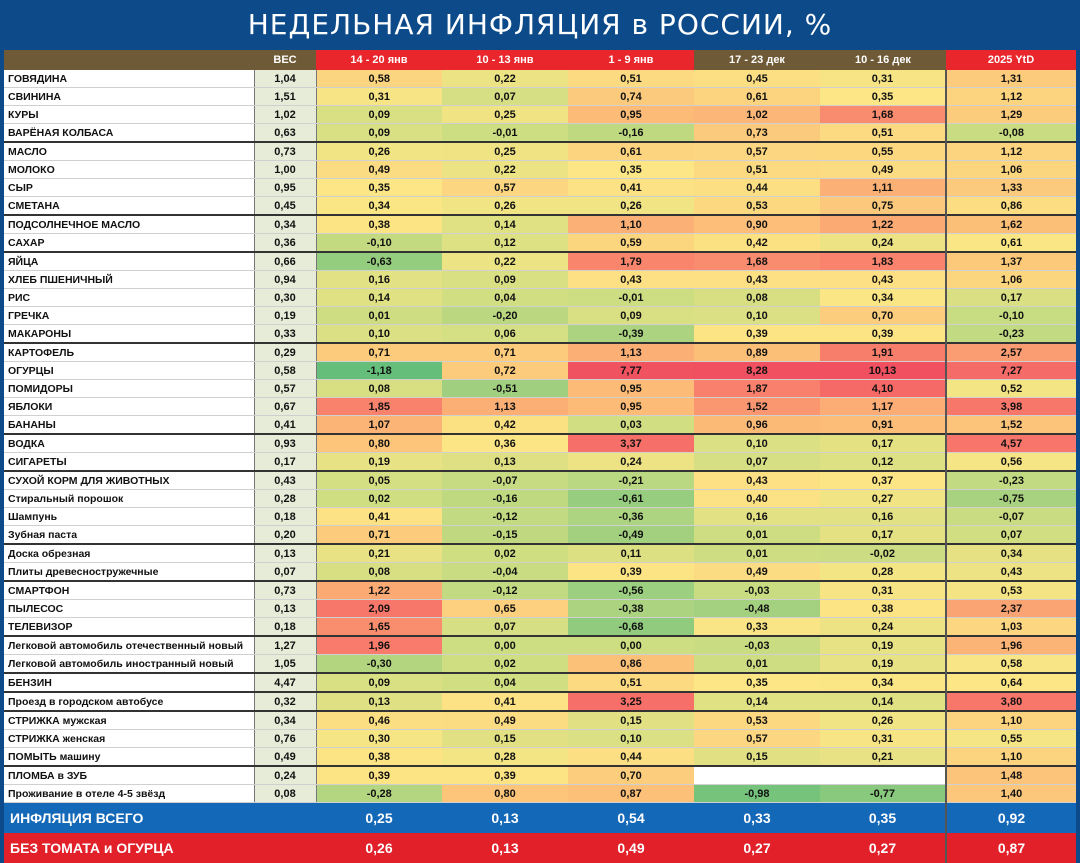 The image size is (1080, 863). What do you see at coordinates (757, 151) in the screenshot?
I see `value-cell: 0,57` at bounding box center [757, 151].